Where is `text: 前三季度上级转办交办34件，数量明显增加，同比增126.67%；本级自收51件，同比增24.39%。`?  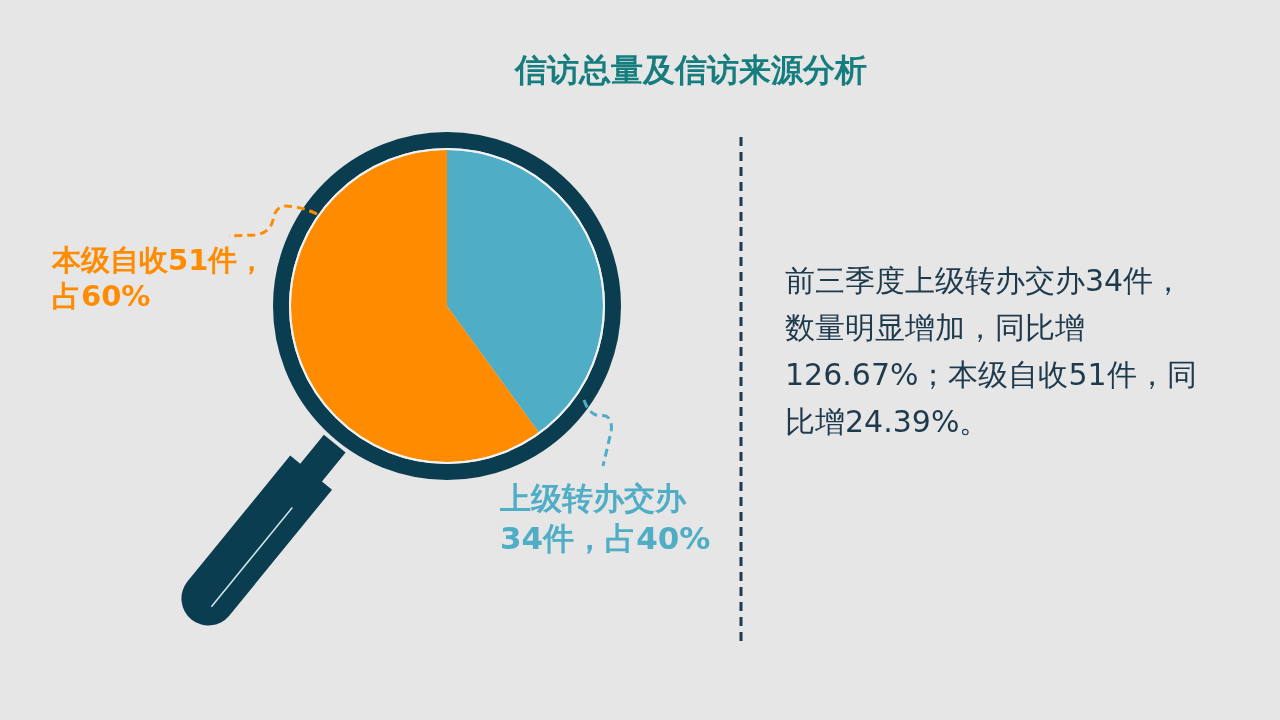
text: 前三季度上级转办交办34件，数量明显增加，同比增126.67%；本级自收51件，同比增24.39%。 is located at coordinates (991, 351).